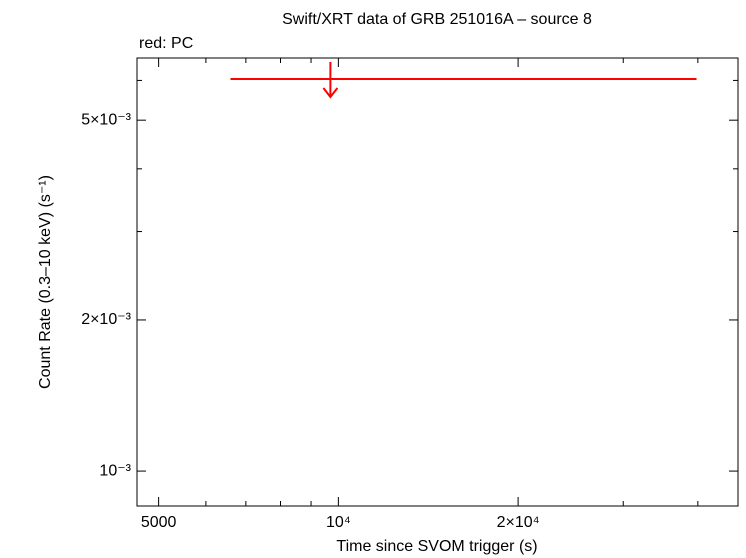 This screenshot has width=746, height=558. Describe the element at coordinates (518, 522) in the screenshot. I see `x-tick-label: 2×10⁴` at that location.